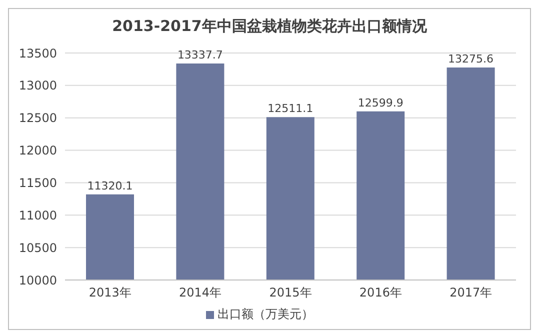  Describe the element at coordinates (380, 293) in the screenshot. I see `x-tick-label: 2016年` at that location.